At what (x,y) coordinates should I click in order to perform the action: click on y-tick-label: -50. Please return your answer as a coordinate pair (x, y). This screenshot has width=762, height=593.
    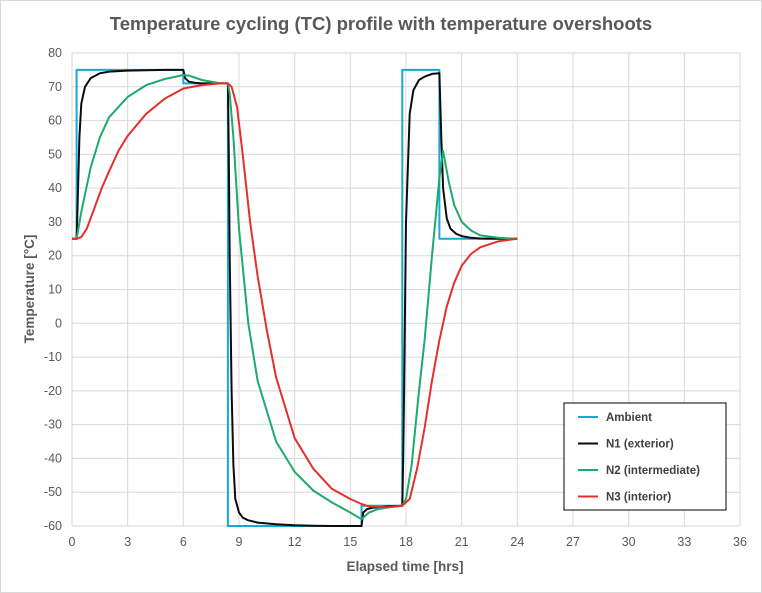
    Looking at the image, I should click on (53, 492).